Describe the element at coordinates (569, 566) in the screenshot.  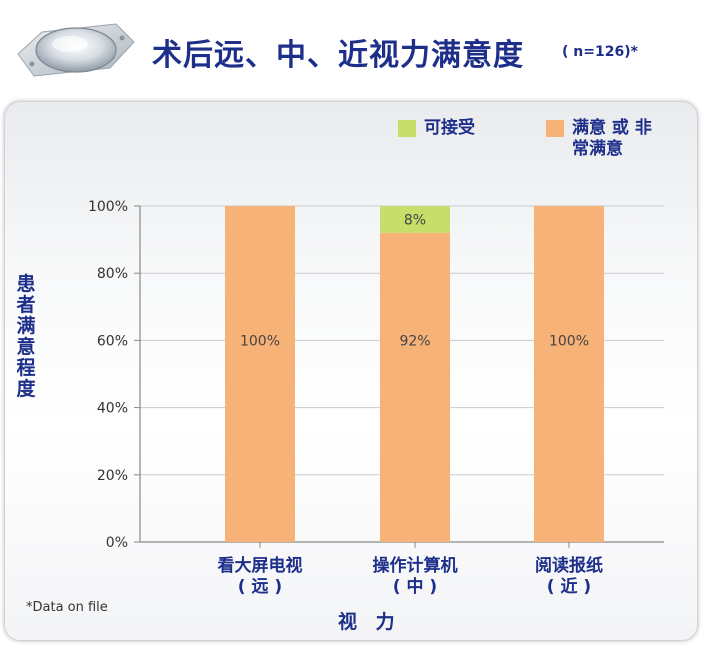
I see `category-label-near-line1: 阅读报纸` at that location.